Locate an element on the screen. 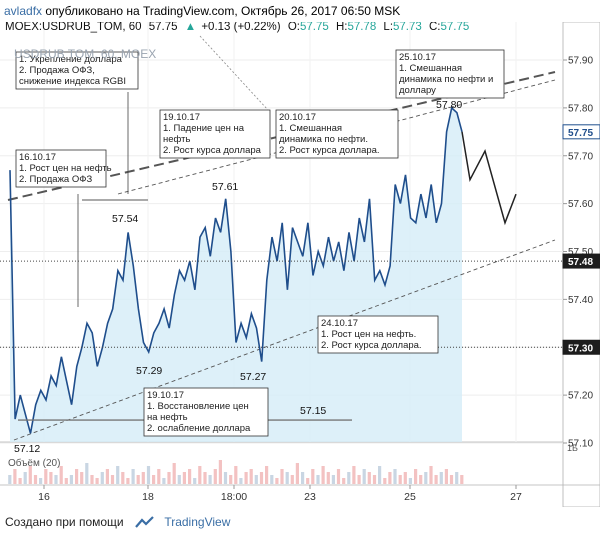 This screenshot has height=538, width=600. tradingview-link: TradingView is located at coordinates (197, 522).